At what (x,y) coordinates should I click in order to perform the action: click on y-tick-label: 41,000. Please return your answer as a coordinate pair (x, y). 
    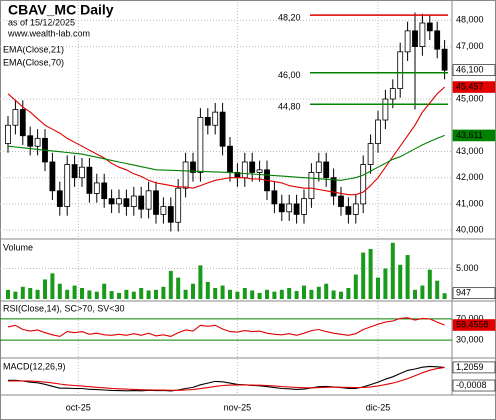
    Looking at the image, I should click on (470, 203).